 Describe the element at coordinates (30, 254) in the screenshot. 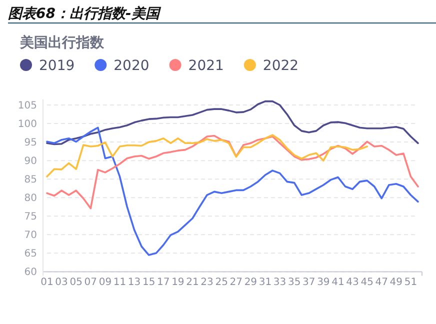

I see `y-tick-label: 65` at that location.